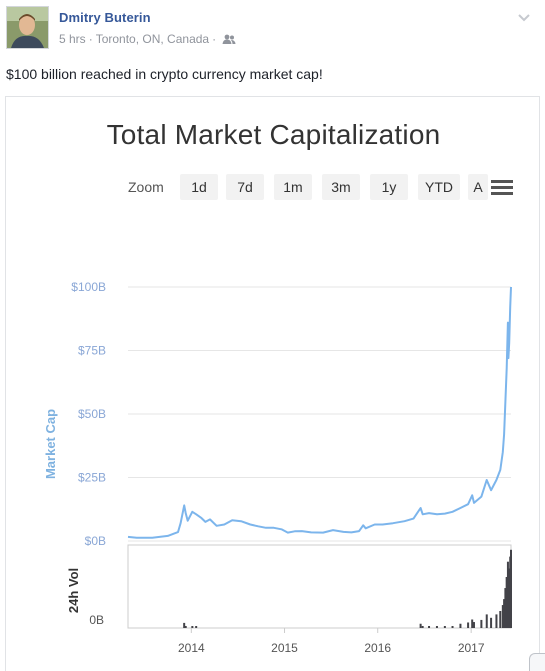  Describe the element at coordinates (72, 39) in the screenshot. I see `post-time: 5 hrs` at that location.